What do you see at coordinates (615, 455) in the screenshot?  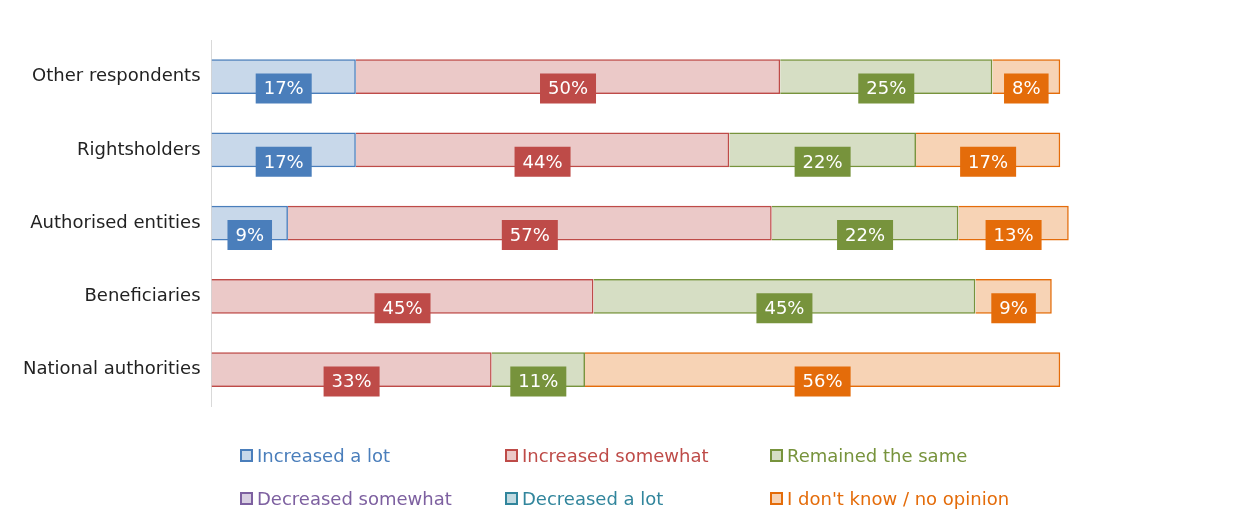 I see `legend-label: Increased somewhat` at bounding box center [615, 455].